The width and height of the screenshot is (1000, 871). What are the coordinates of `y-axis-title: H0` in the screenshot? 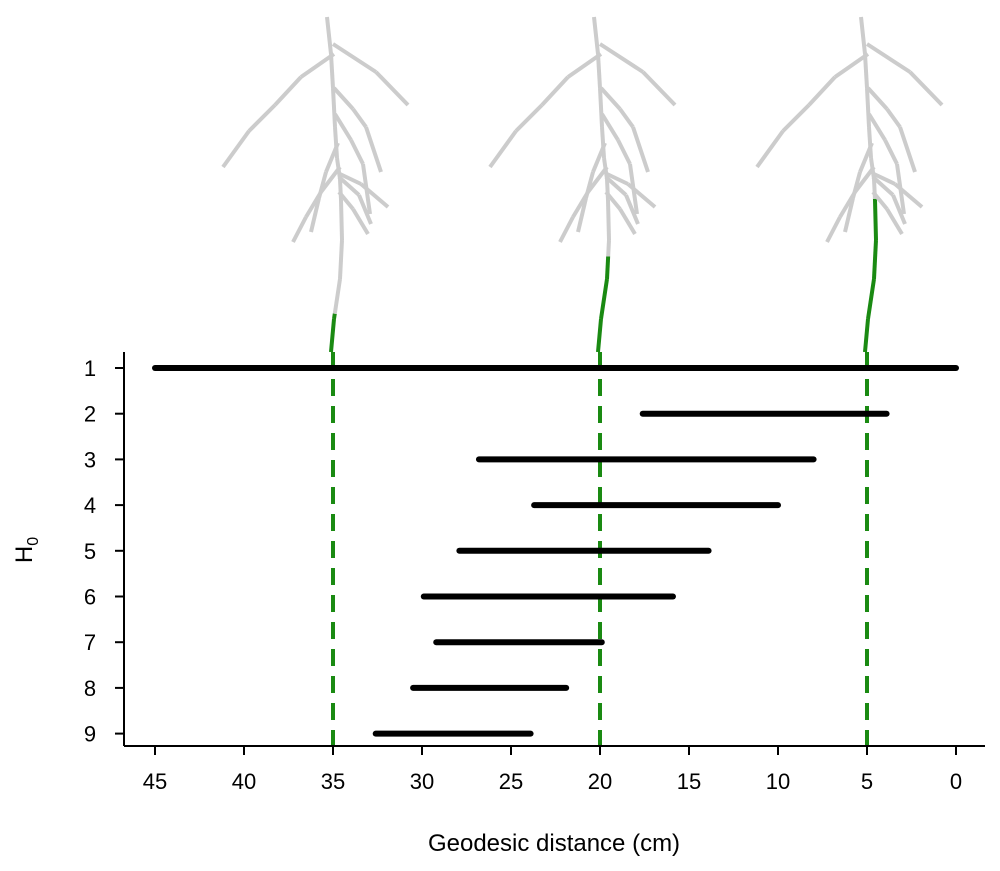 It's located at (26, 550).